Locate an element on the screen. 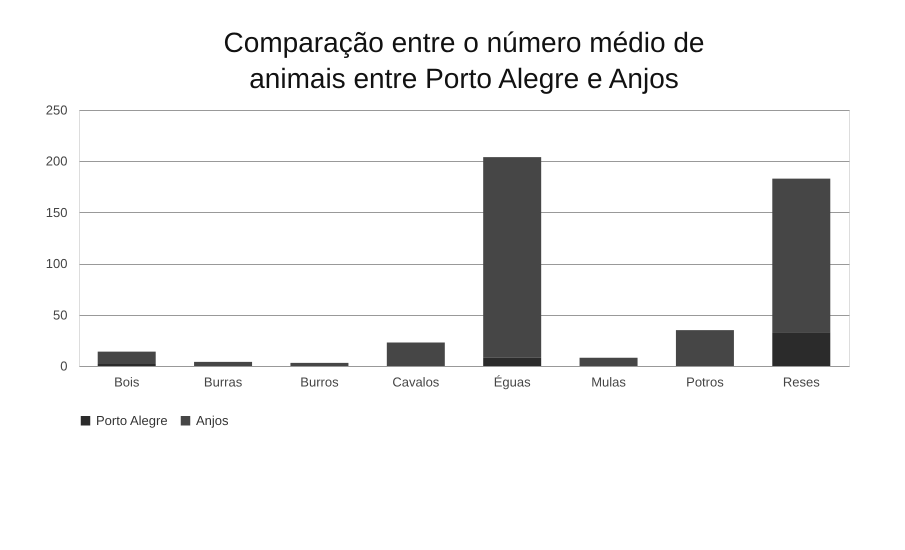  y-tick-label: 0 is located at coordinates (64, 366).